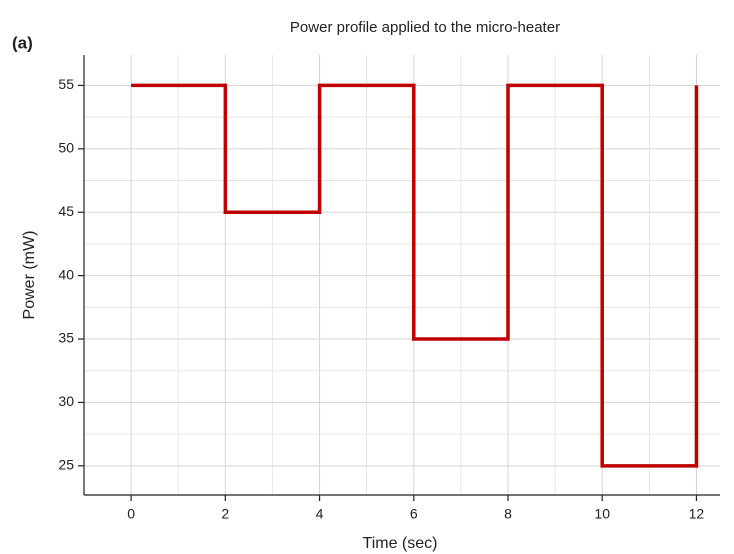  Describe the element at coordinates (29, 275) in the screenshot. I see `y-axis-label: Power (mW)` at that location.